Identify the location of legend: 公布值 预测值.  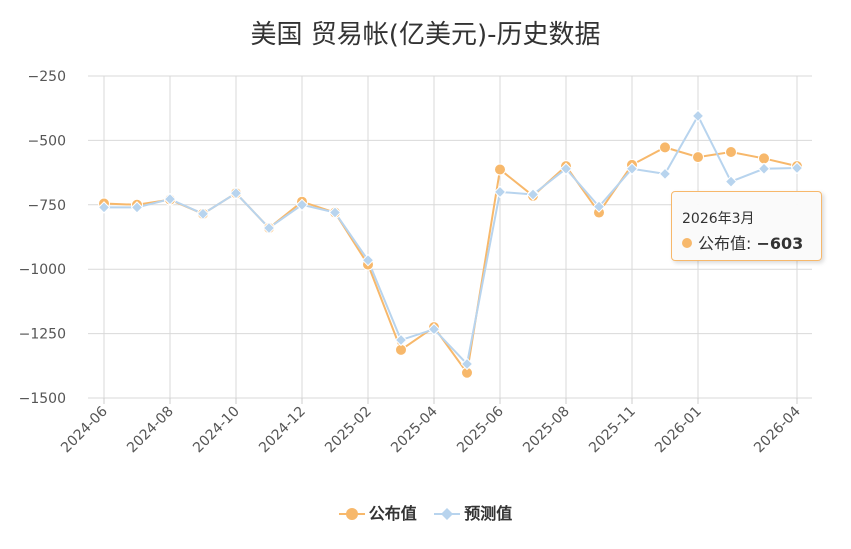
(425, 512).